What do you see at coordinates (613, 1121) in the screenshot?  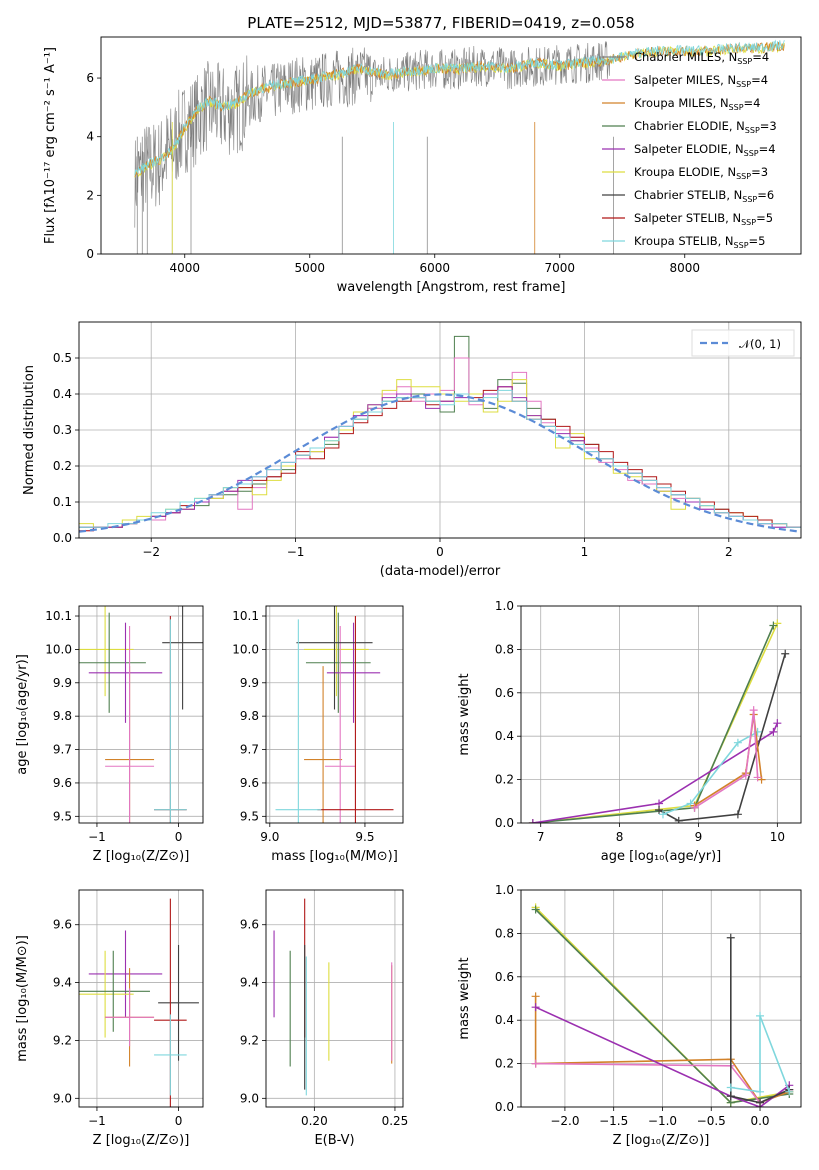 I see `x-tick-label: −1.5` at bounding box center [613, 1121].